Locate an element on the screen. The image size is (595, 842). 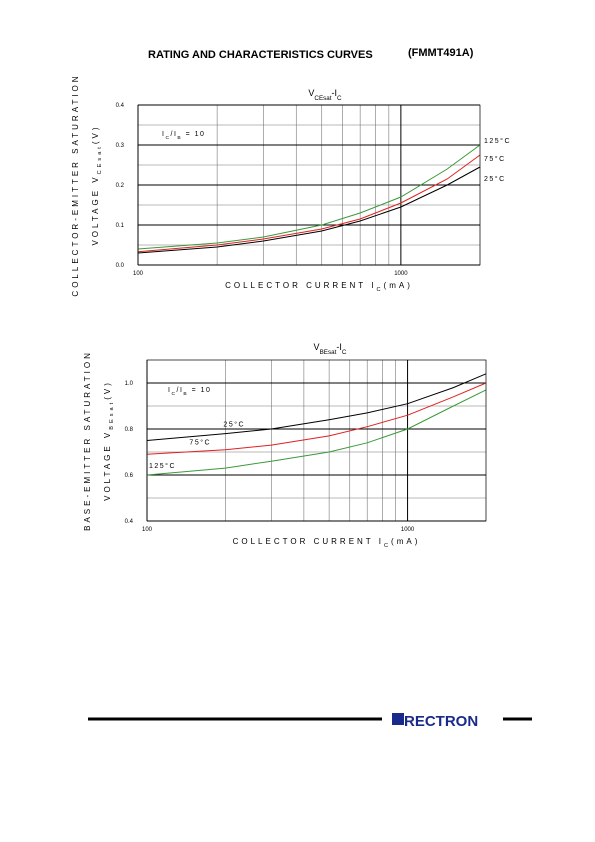
part-number: (FMMT491A) is located at coordinates (441, 53).